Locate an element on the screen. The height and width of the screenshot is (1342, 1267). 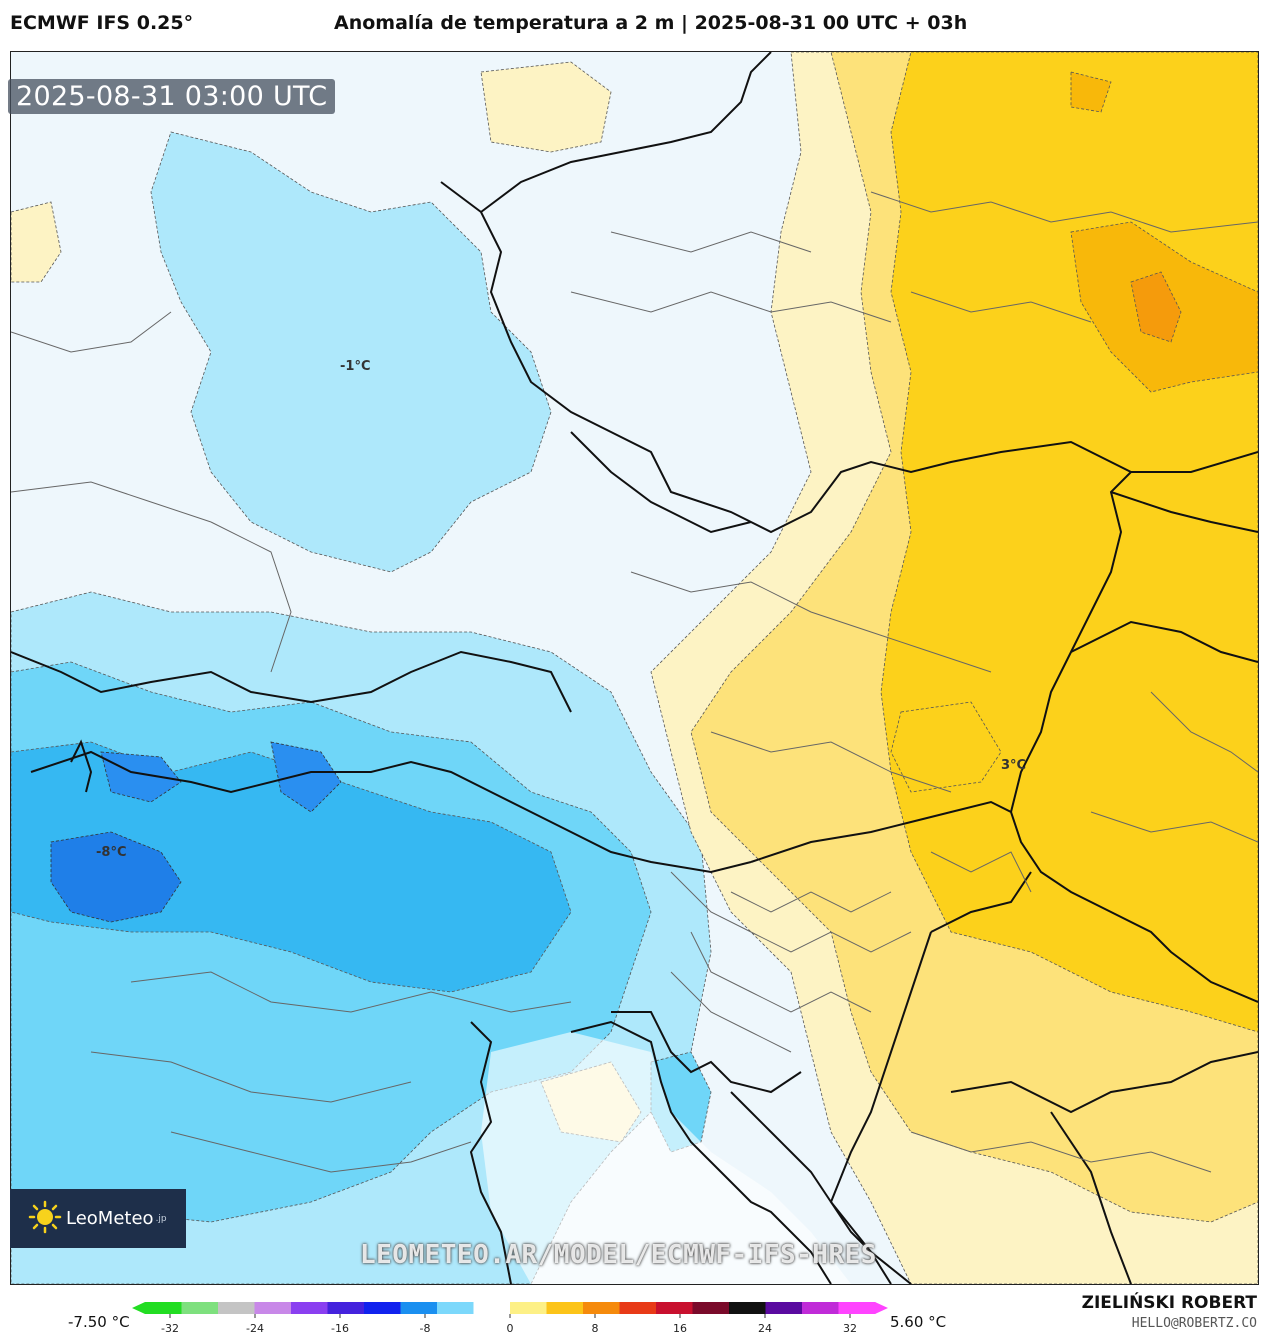
colorbar-tick-label: 16 is located at coordinates (680, 1328).